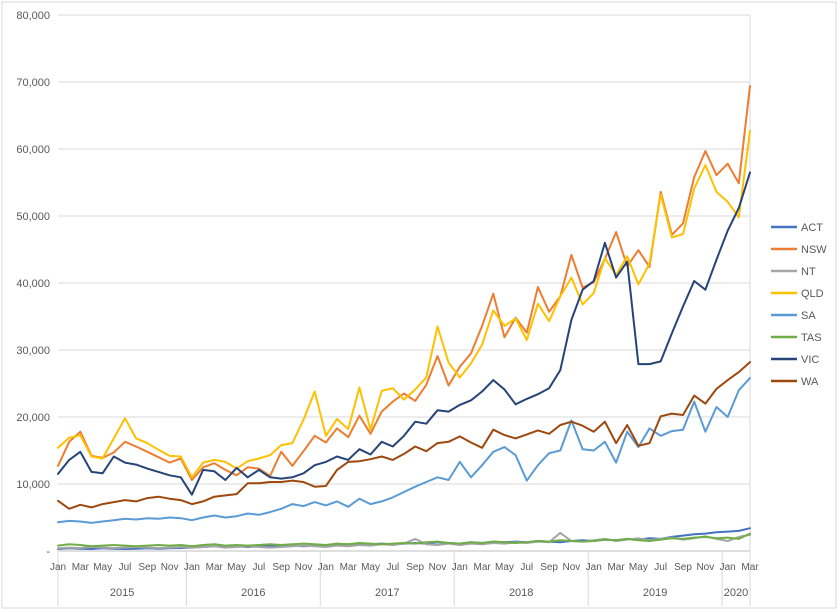 This screenshot has height=612, width=840. I want to click on year-label: 2020, so click(736, 593).